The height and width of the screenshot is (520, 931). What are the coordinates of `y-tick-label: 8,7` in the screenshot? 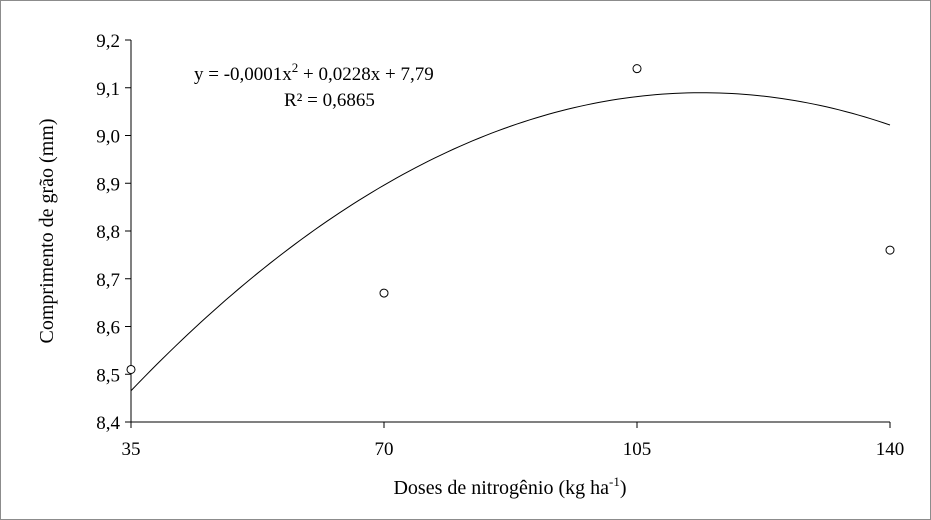 It's located at (108, 280).